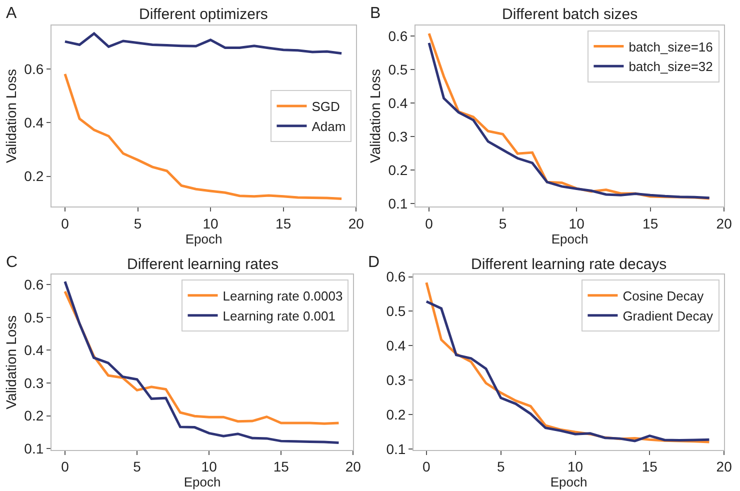 This screenshot has width=740, height=491. What do you see at coordinates (374, 262) in the screenshot?
I see `text: D` at bounding box center [374, 262].